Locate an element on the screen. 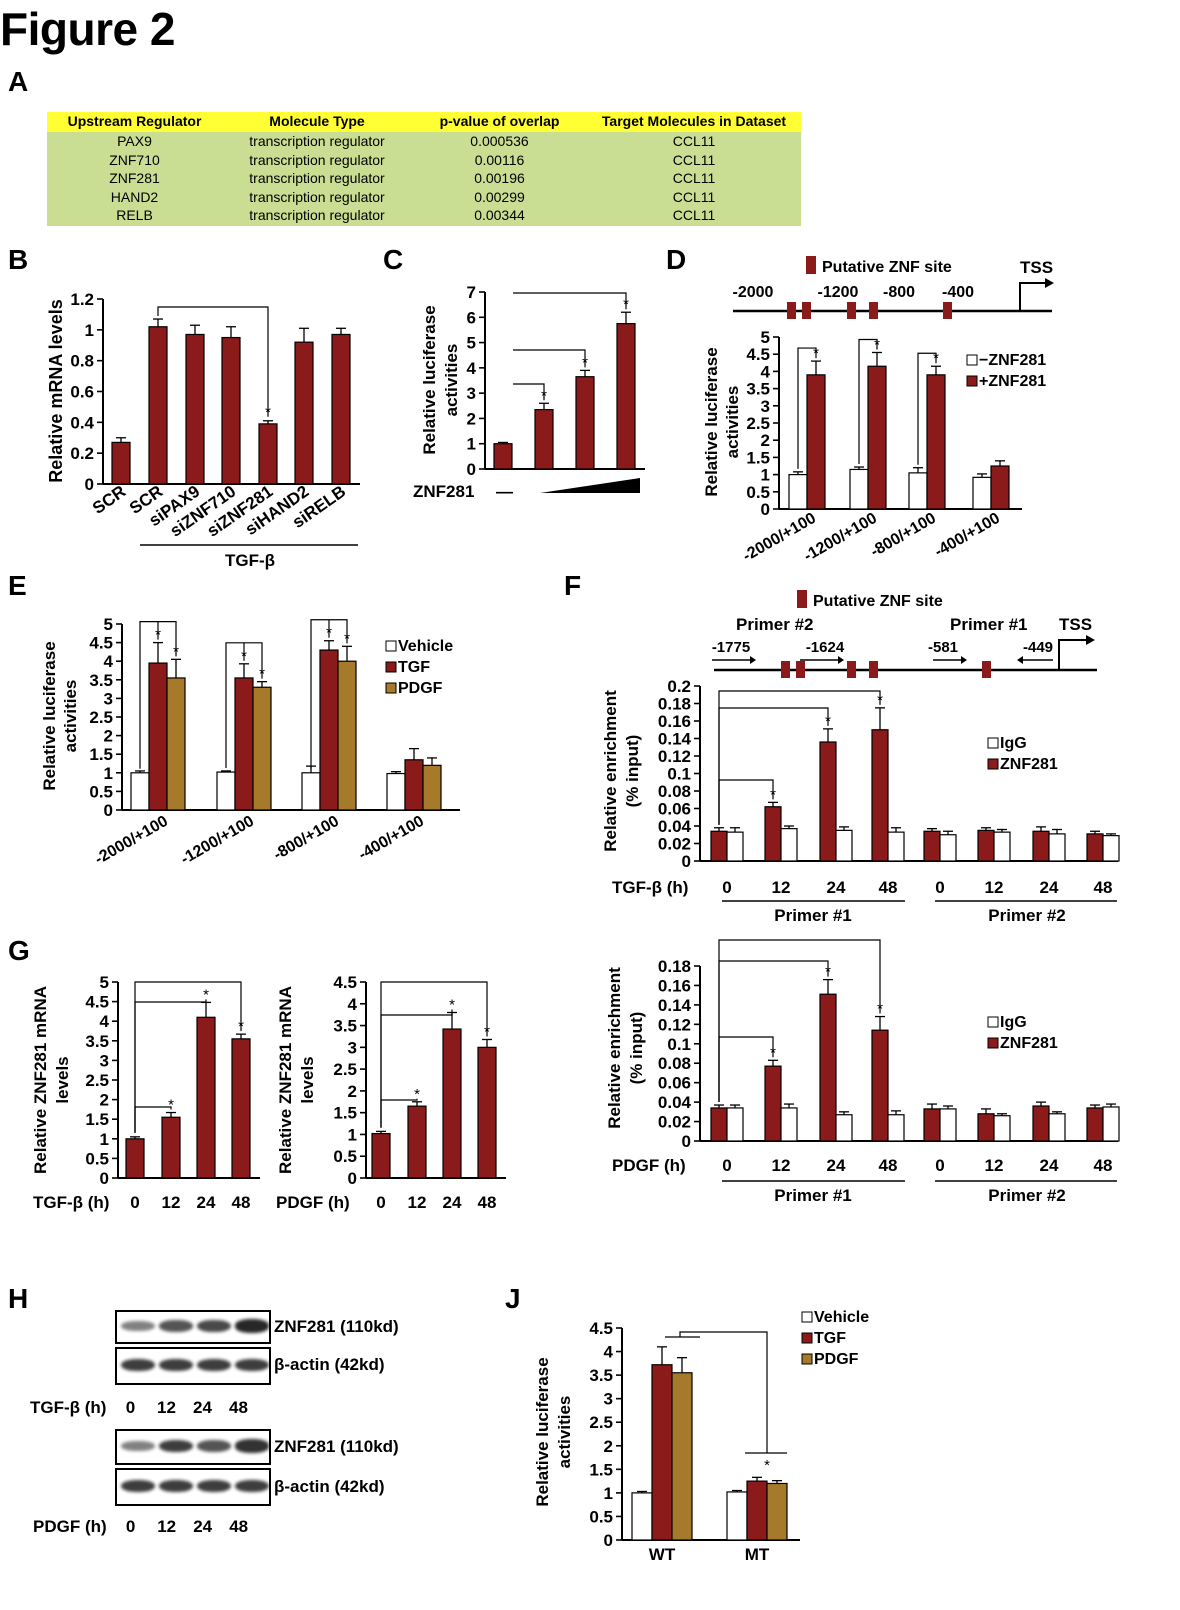  chart-b-y-tick-label: 0 is located at coordinates (89, 484).